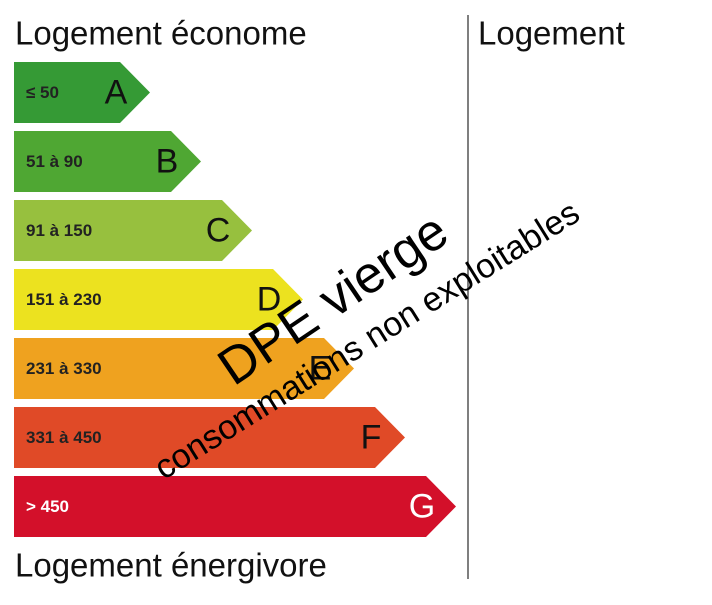 This screenshot has height=605, width=712. I want to click on class-letter: D, so click(269, 299).